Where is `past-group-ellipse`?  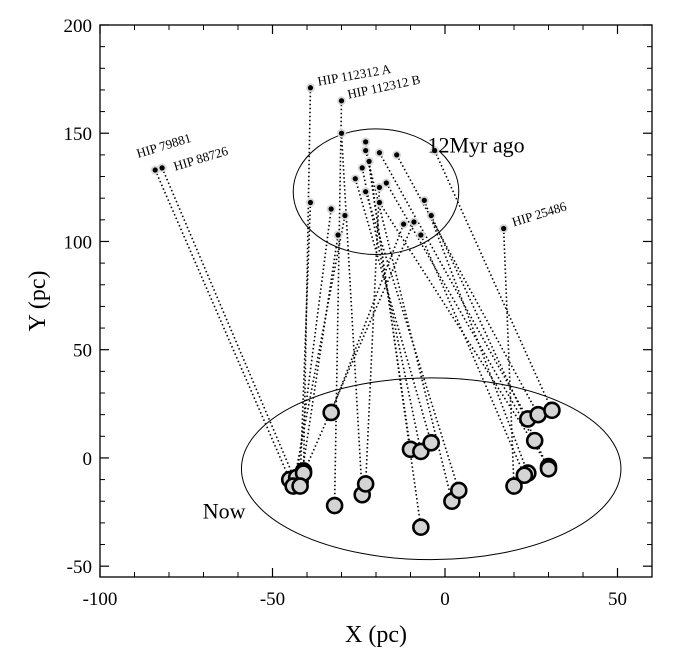
past-group-ellipse is located at coordinates (376, 191).